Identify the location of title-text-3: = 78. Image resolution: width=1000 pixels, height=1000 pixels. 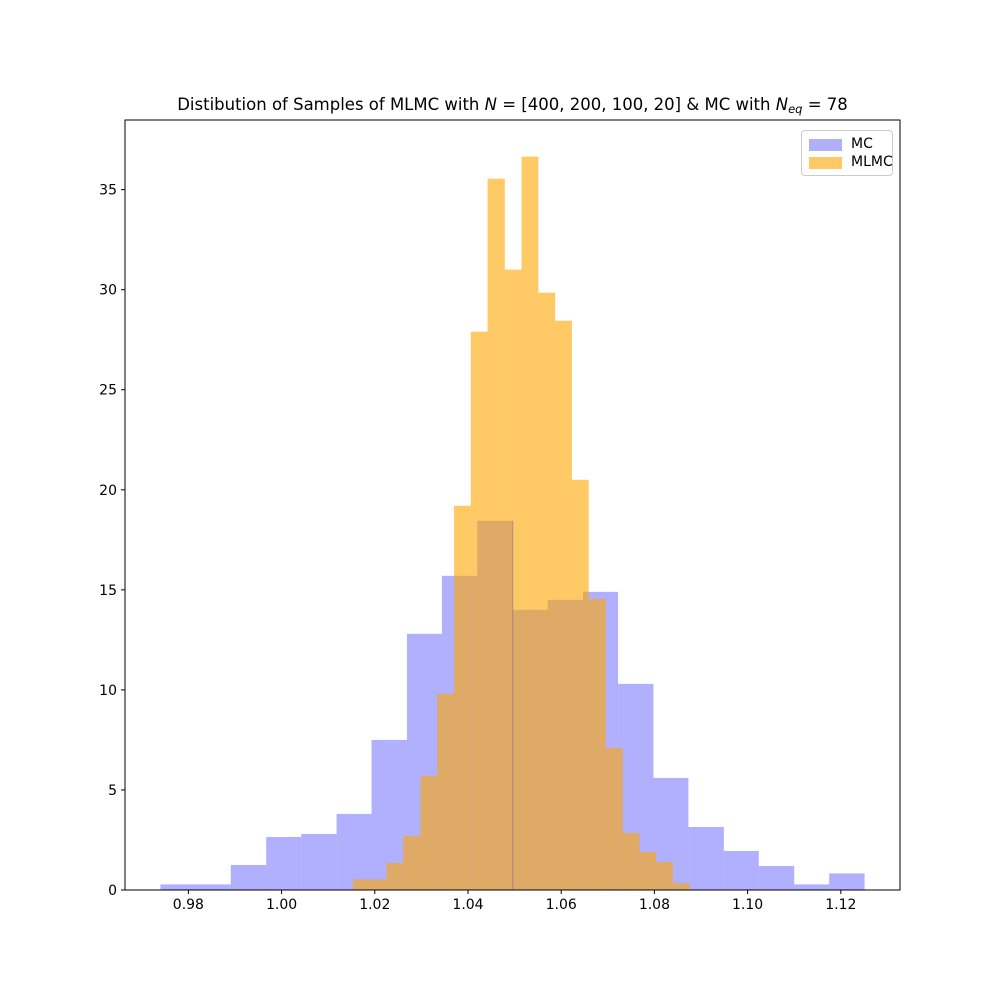
(825, 104).